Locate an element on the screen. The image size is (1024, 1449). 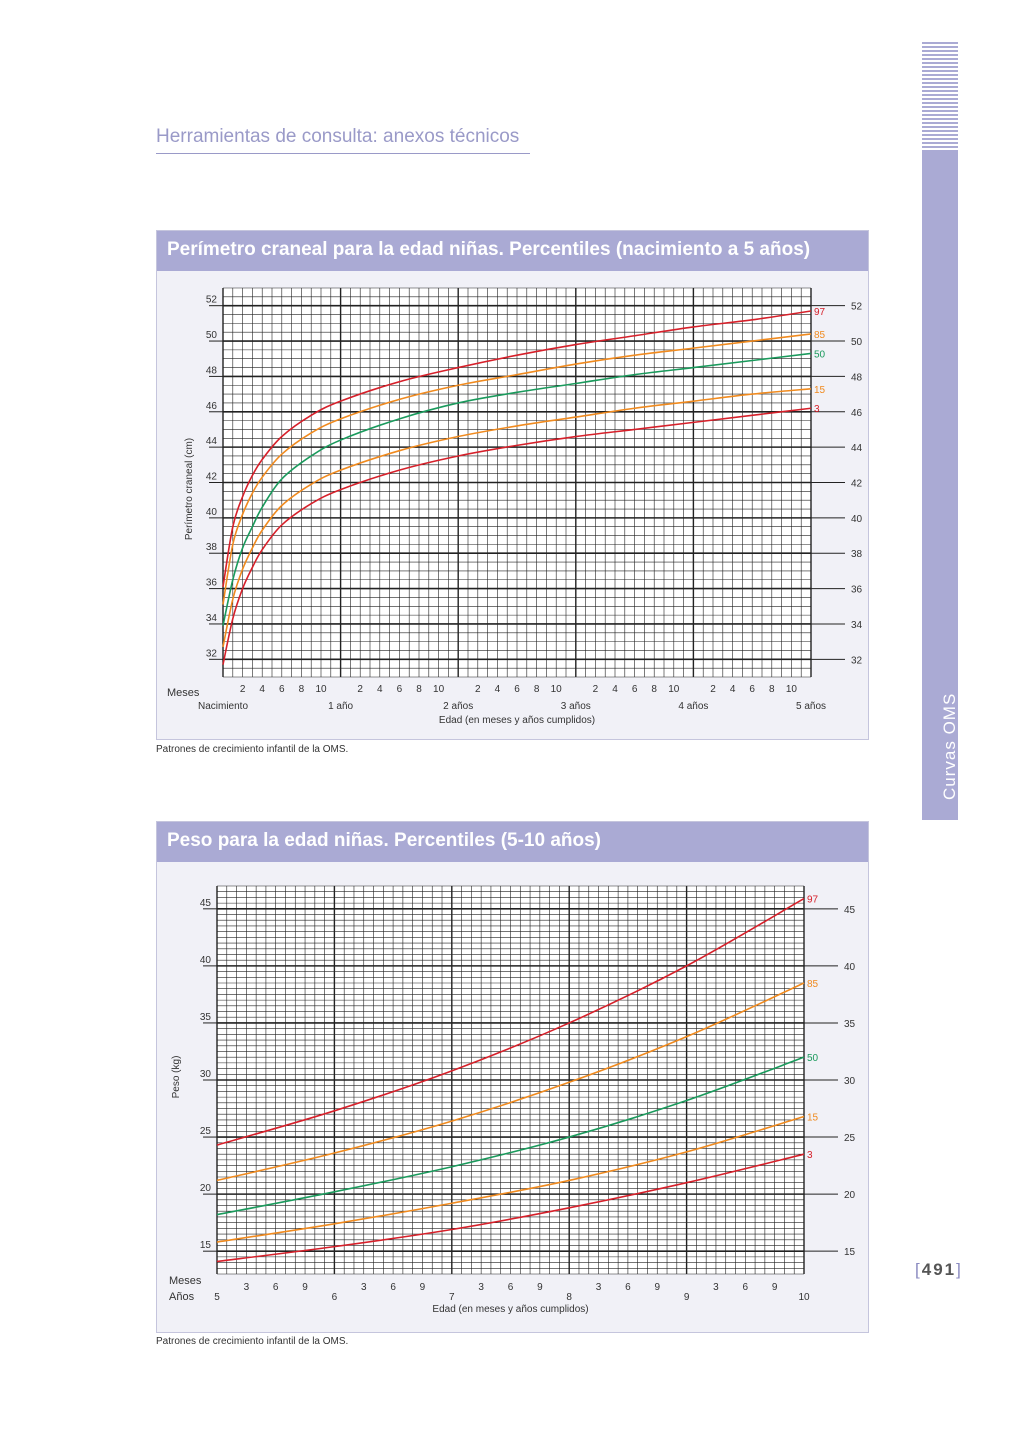
y-tick-label-right: 34 is located at coordinates (857, 625).